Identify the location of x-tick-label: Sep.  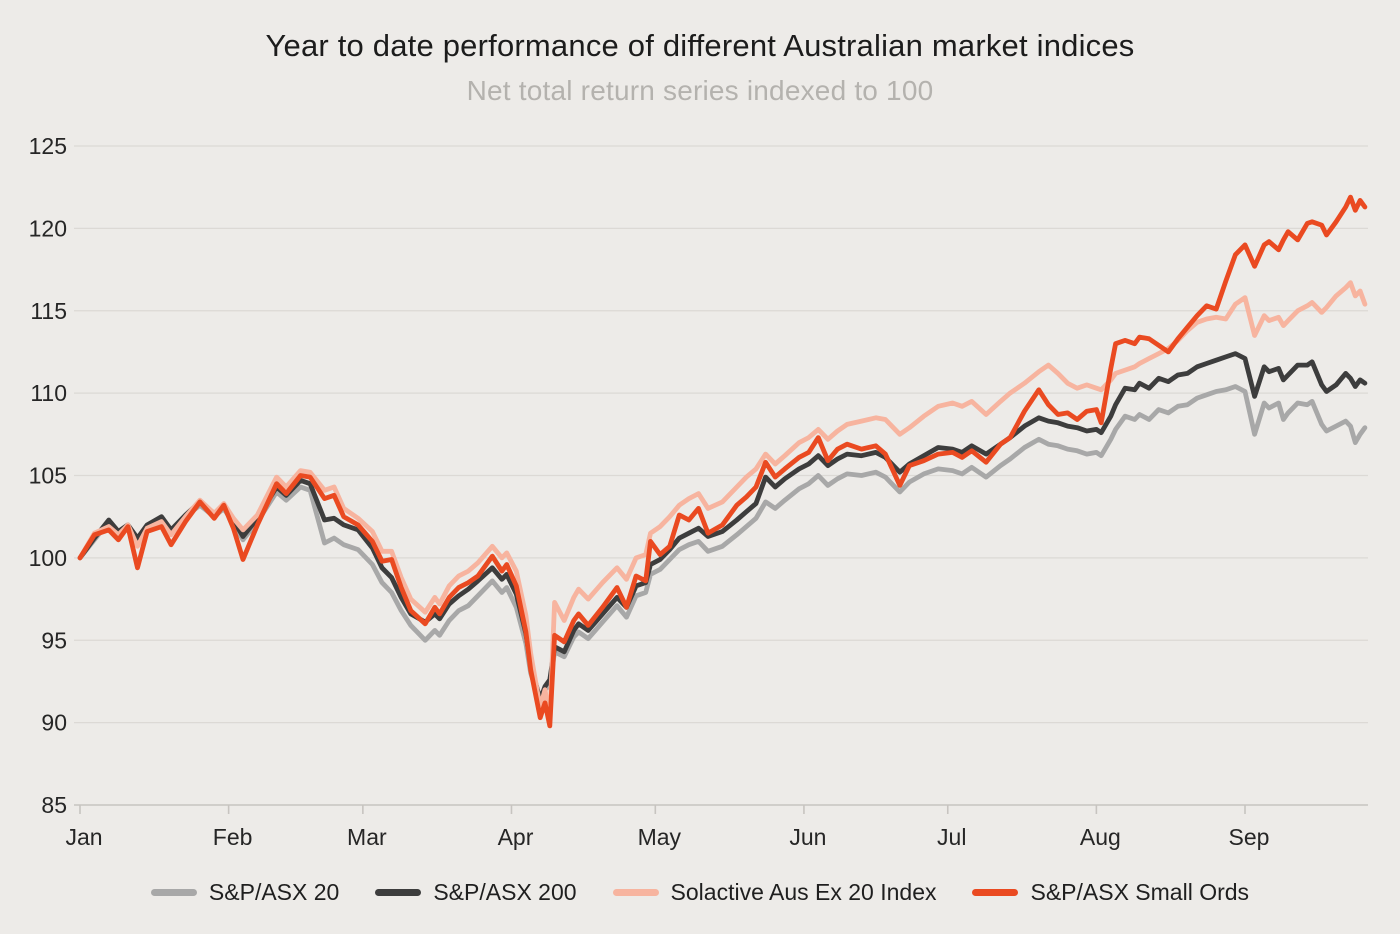
(1249, 837).